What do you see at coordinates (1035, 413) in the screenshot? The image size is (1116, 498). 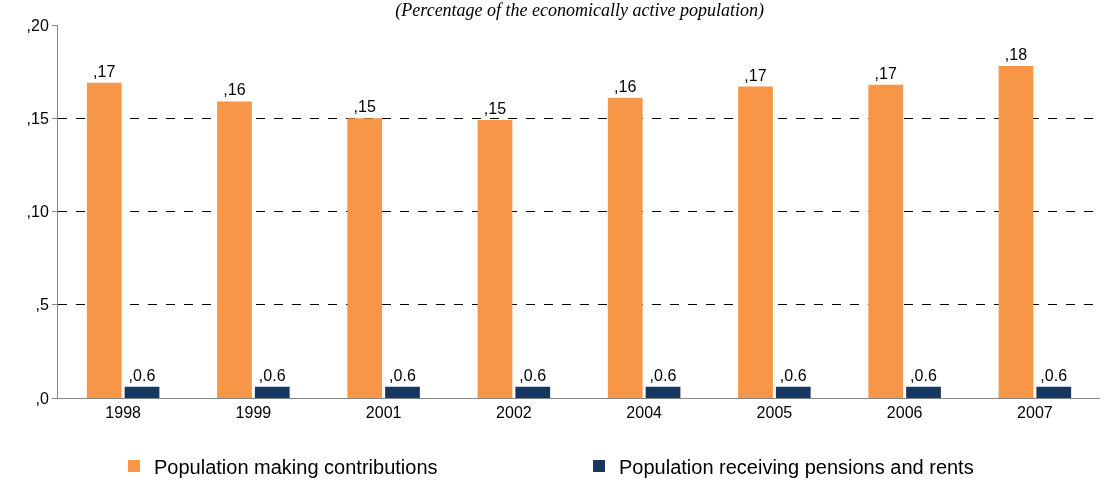 I see `x-tick-label: 2007` at bounding box center [1035, 413].